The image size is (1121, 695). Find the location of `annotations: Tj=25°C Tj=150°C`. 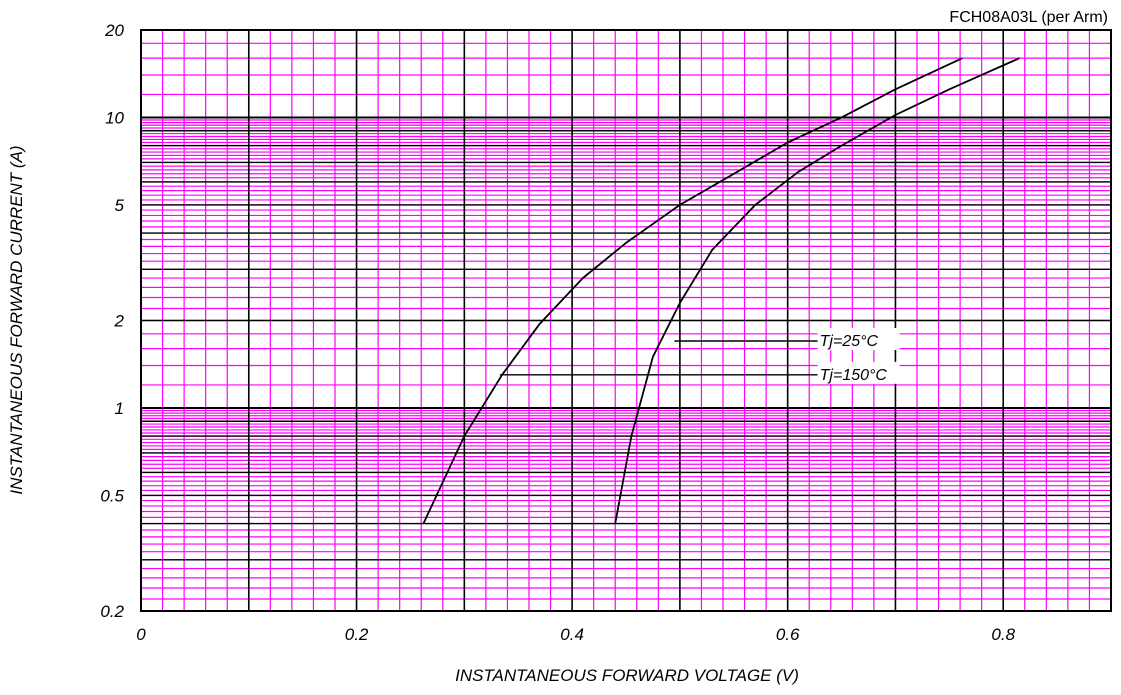

annotations: Tj=25°C Tj=150°C is located at coordinates (699, 356).